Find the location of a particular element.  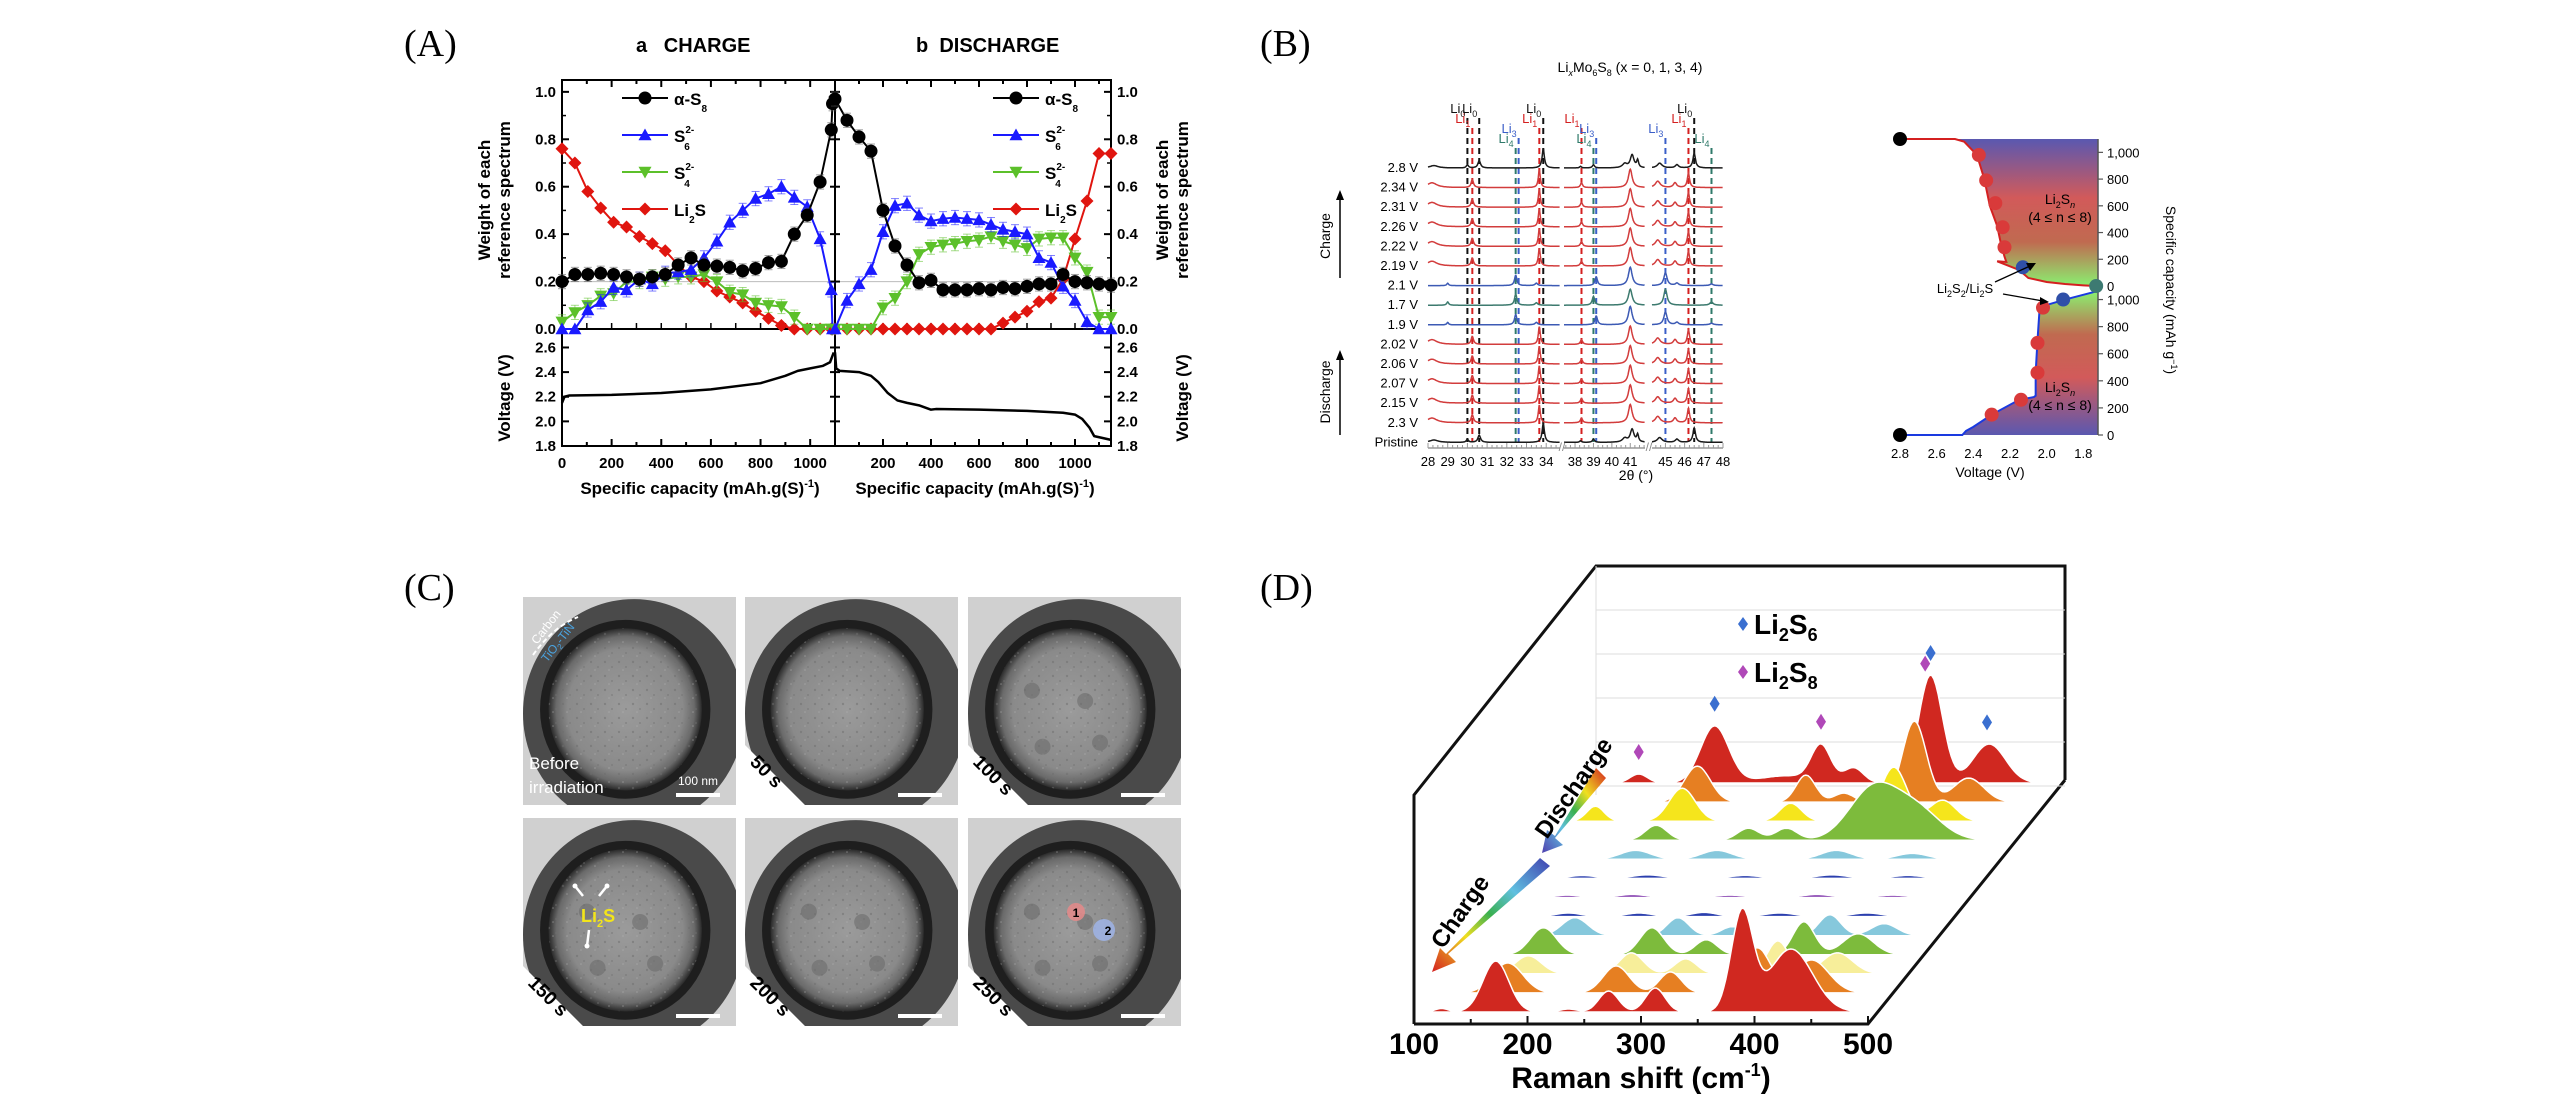

xrd-trace-label: 2.3 V is located at coordinates (1403, 422).